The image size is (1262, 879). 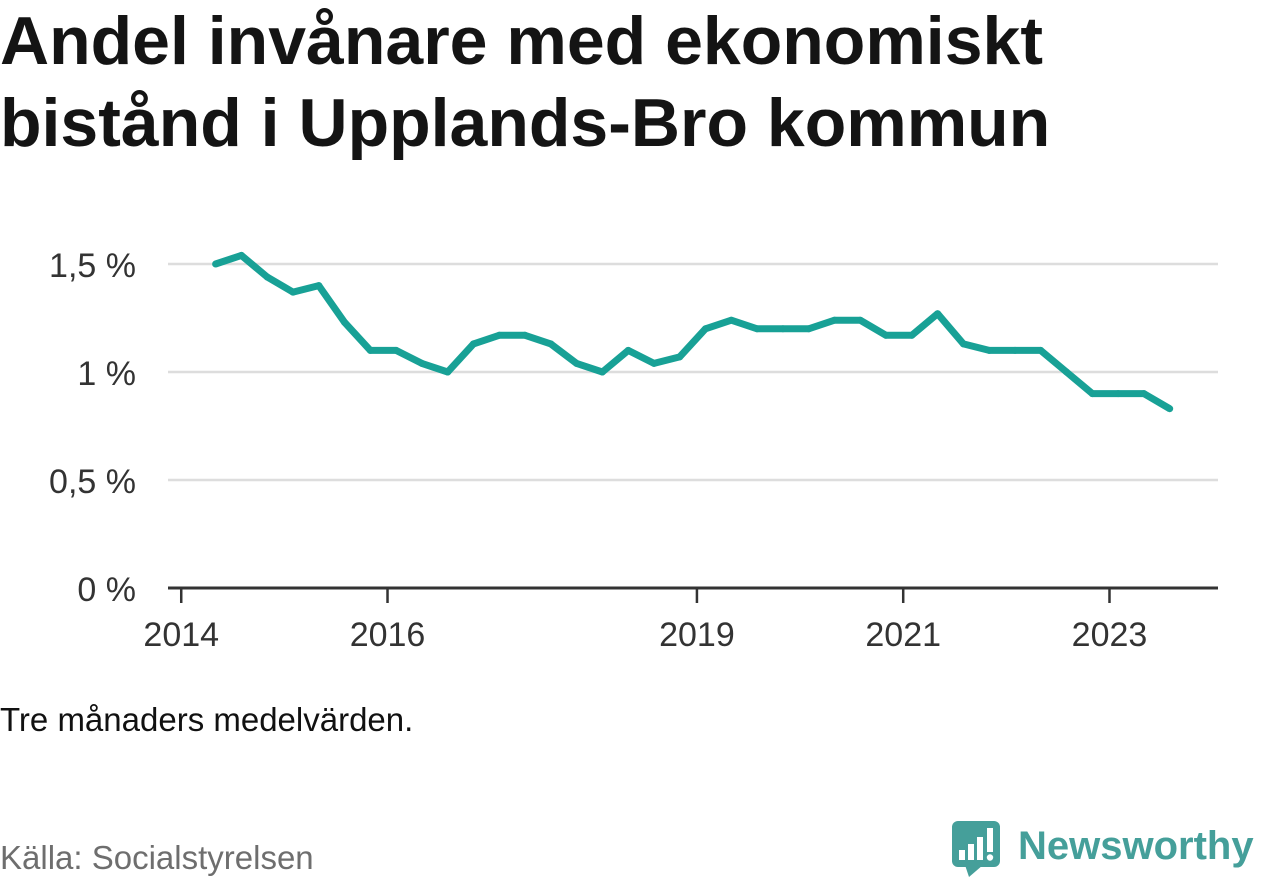 I want to click on x-tick-label: 2023, so click(x=1110, y=635).